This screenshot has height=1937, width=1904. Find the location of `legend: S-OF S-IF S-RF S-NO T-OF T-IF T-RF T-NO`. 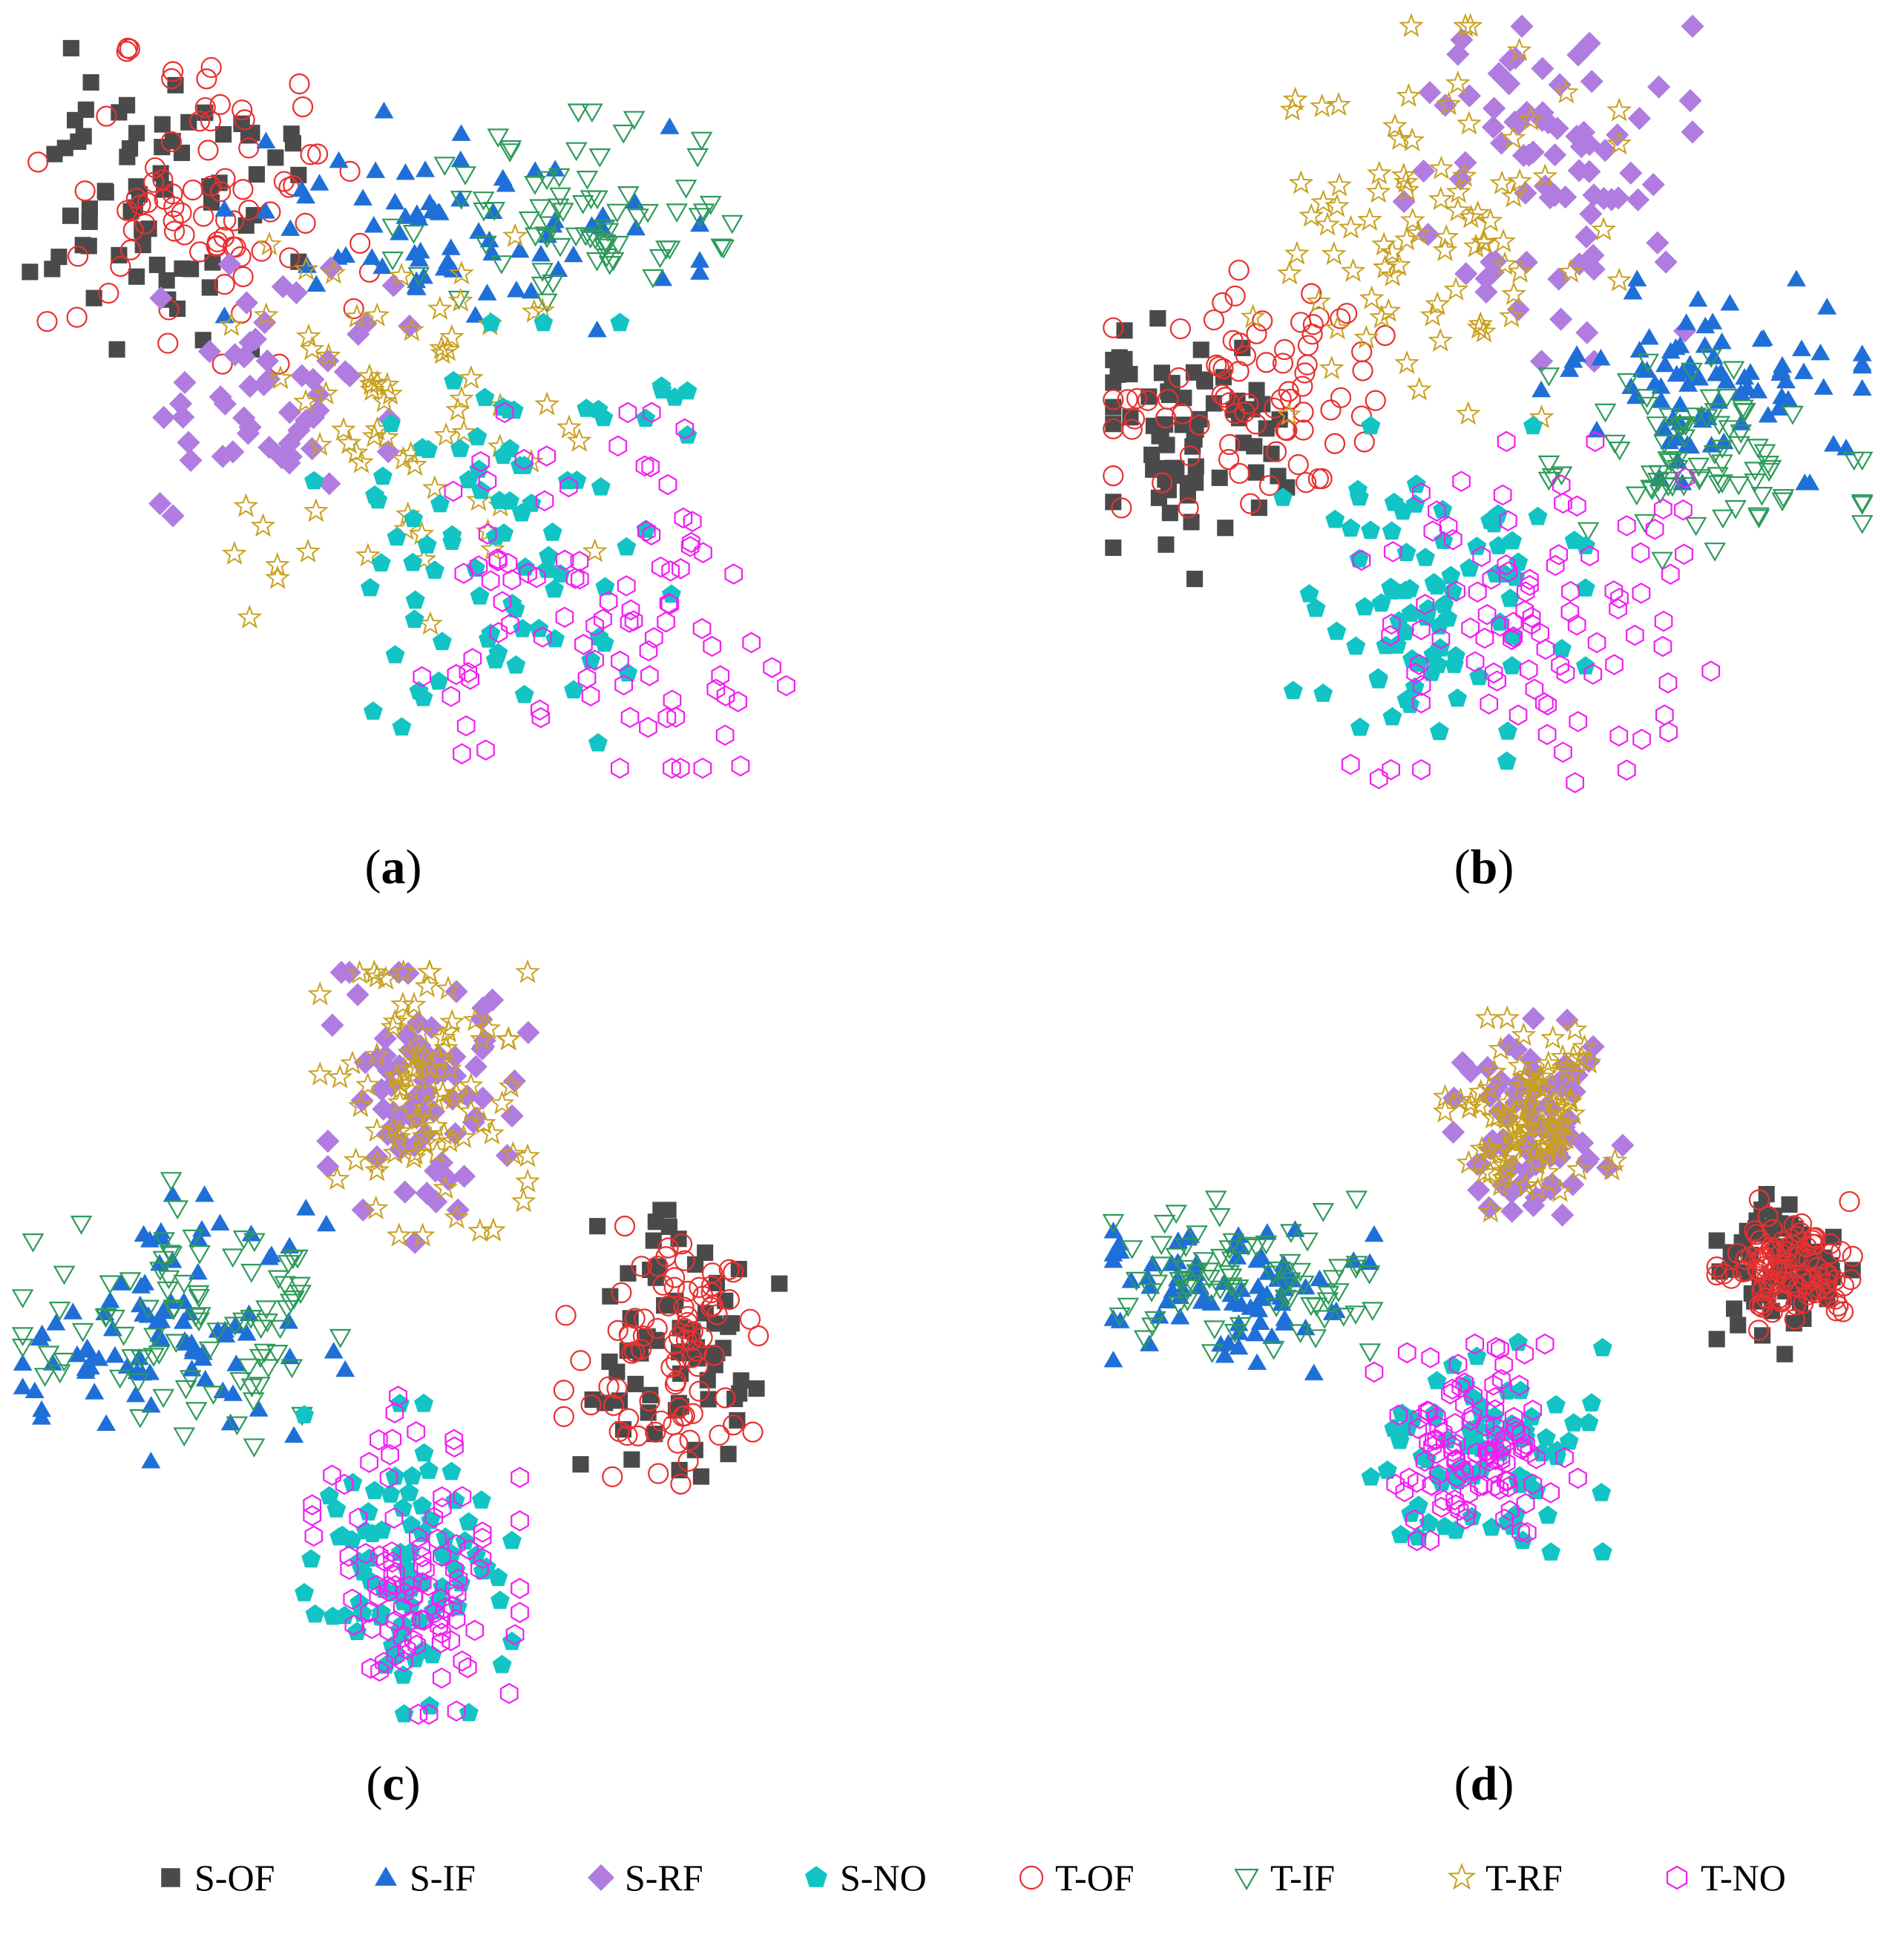

legend: S-OF S-IF S-RF S-NO T-OF T-IF T-RF T-NO is located at coordinates (973, 1877).